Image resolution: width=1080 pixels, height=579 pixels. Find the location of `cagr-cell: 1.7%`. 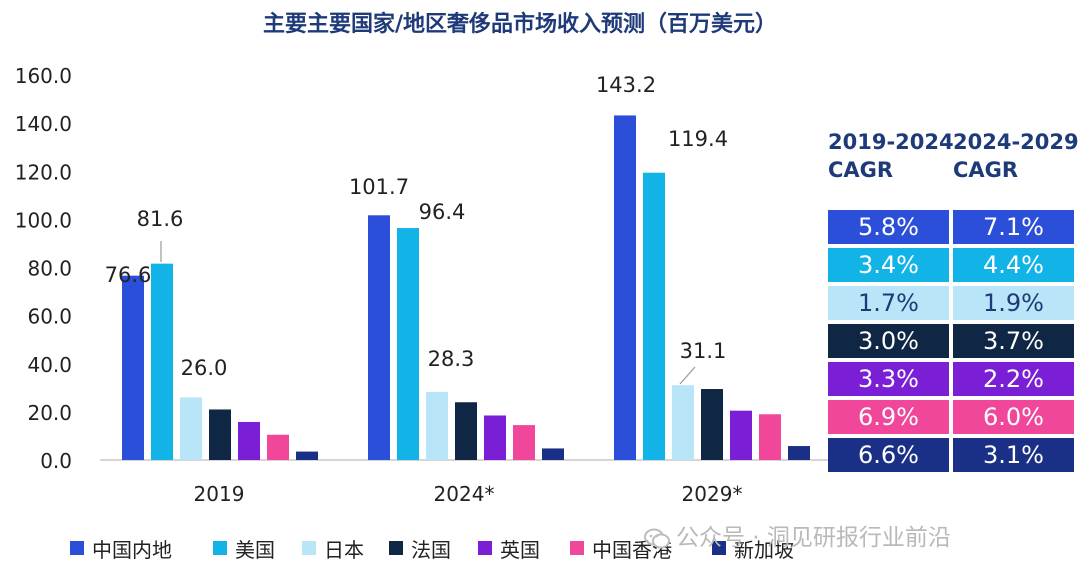

cagr-cell: 1.7% is located at coordinates (888, 303).